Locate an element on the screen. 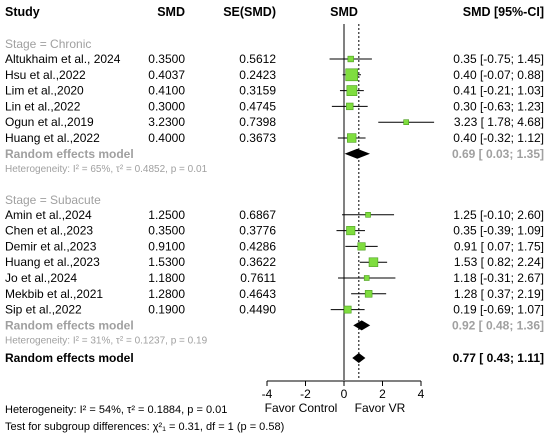 This screenshot has width=550, height=437. study-name: Huang et al.,2023 is located at coordinates (52, 262).